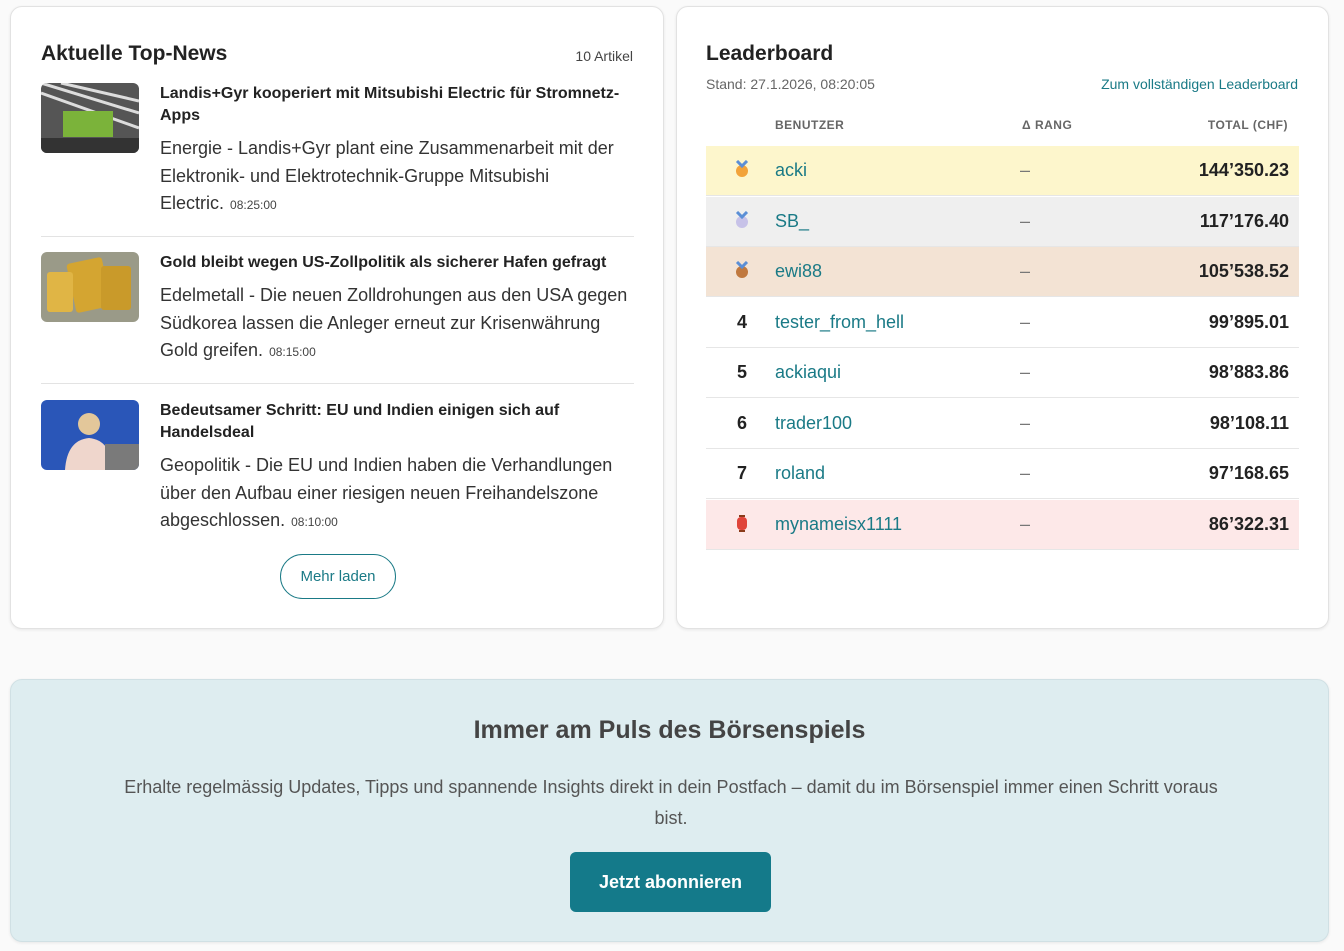  What do you see at coordinates (292, 352) in the screenshot?
I see `news-time: 08:15:00` at bounding box center [292, 352].